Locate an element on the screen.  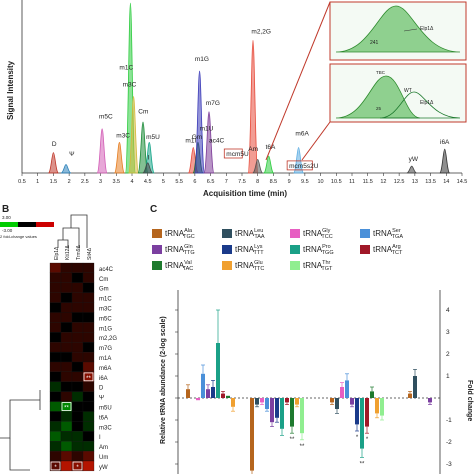
inset-bottom-value-wt: TBC is located at coordinates (381, 72).